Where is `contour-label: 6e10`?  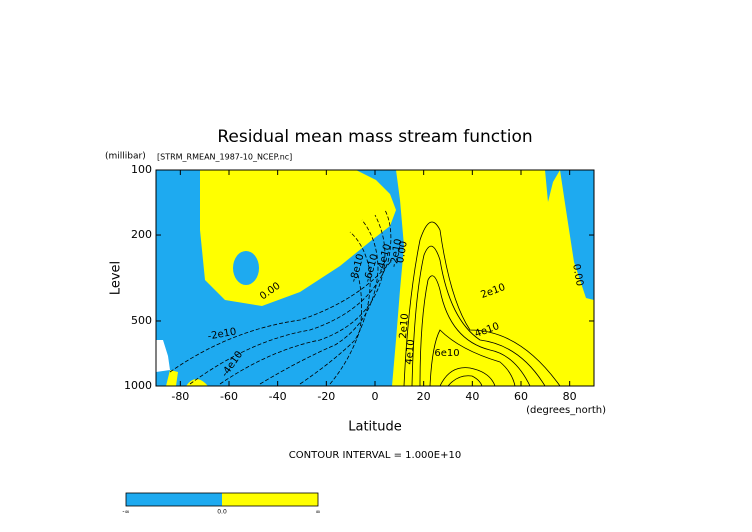
contour-label: 6e10 is located at coordinates (446, 353).